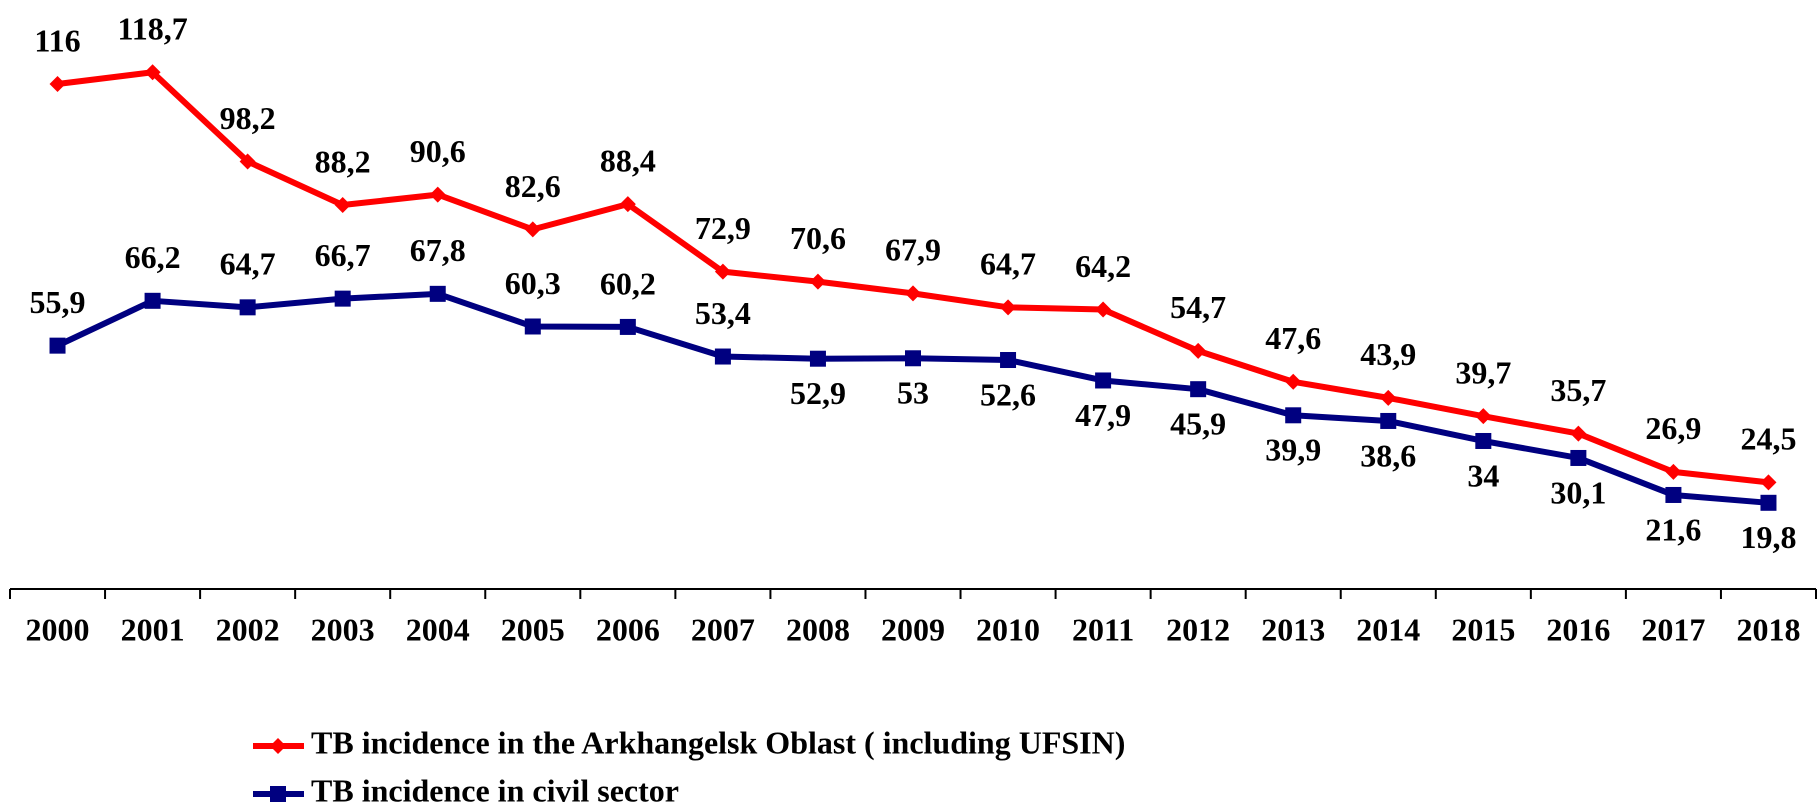  I want to click on x-tick-label: 2010, so click(1008, 629).